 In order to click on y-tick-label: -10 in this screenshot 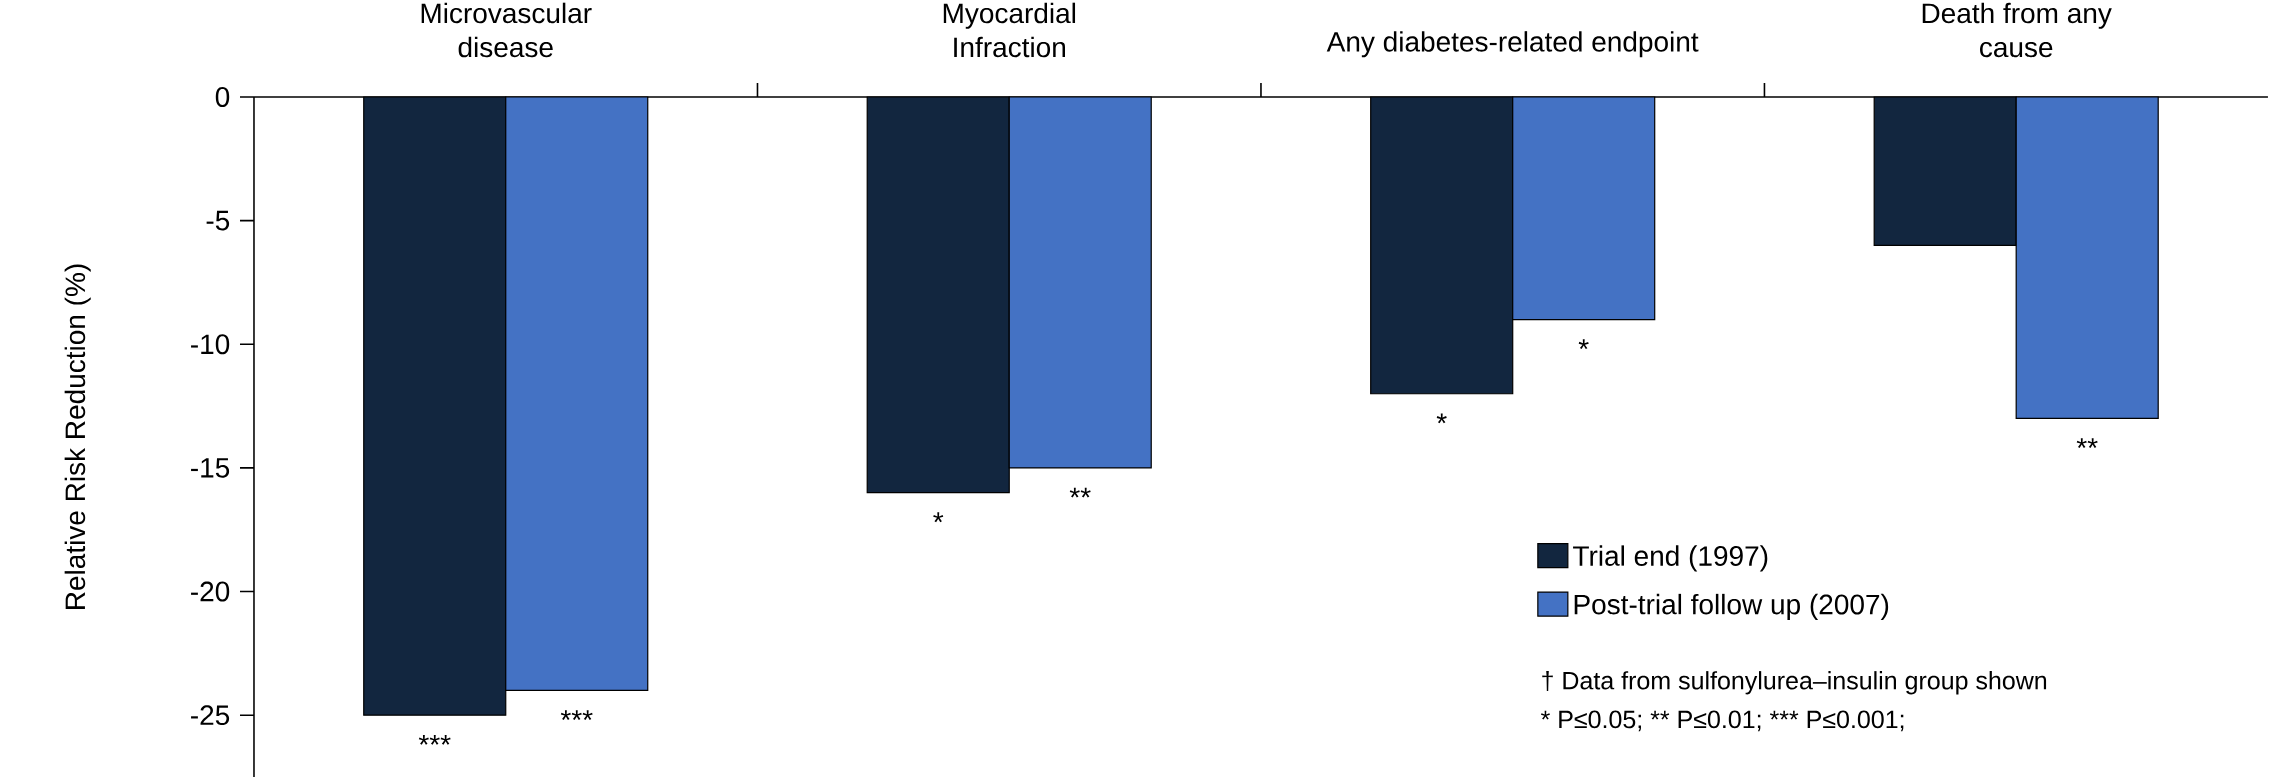, I will do `click(210, 344)`.